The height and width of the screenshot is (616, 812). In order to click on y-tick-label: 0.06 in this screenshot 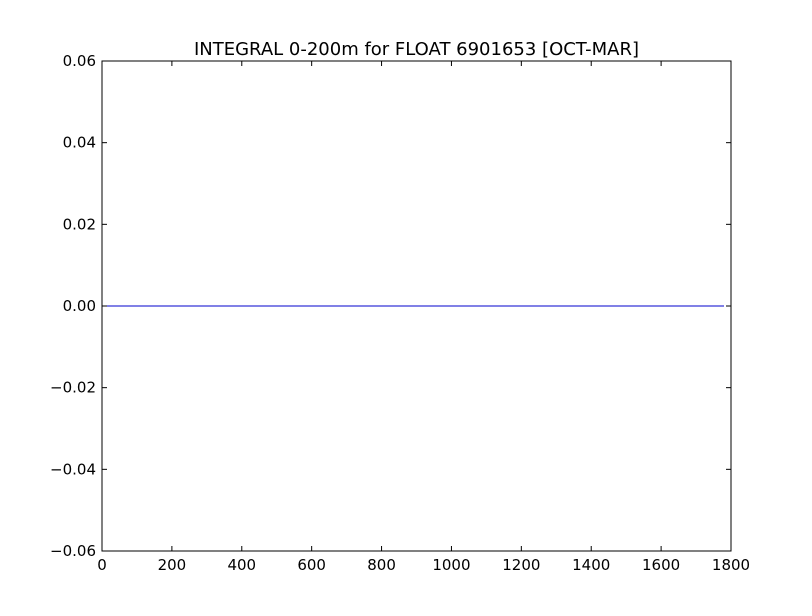, I will do `click(79, 61)`.